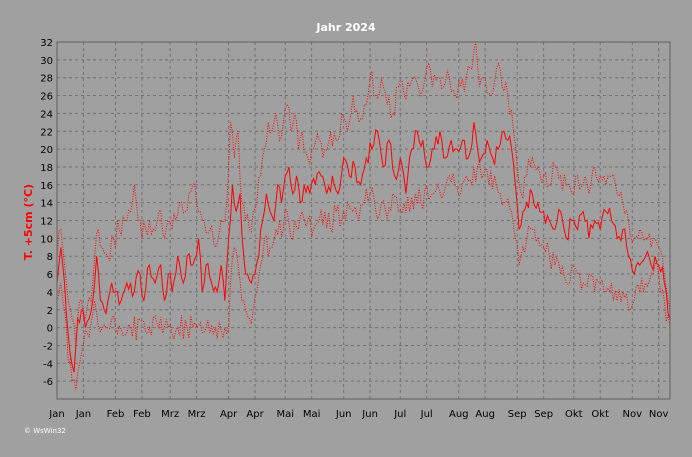 Image resolution: width=692 pixels, height=457 pixels. I want to click on y-tick-label: 4, so click(50, 293).